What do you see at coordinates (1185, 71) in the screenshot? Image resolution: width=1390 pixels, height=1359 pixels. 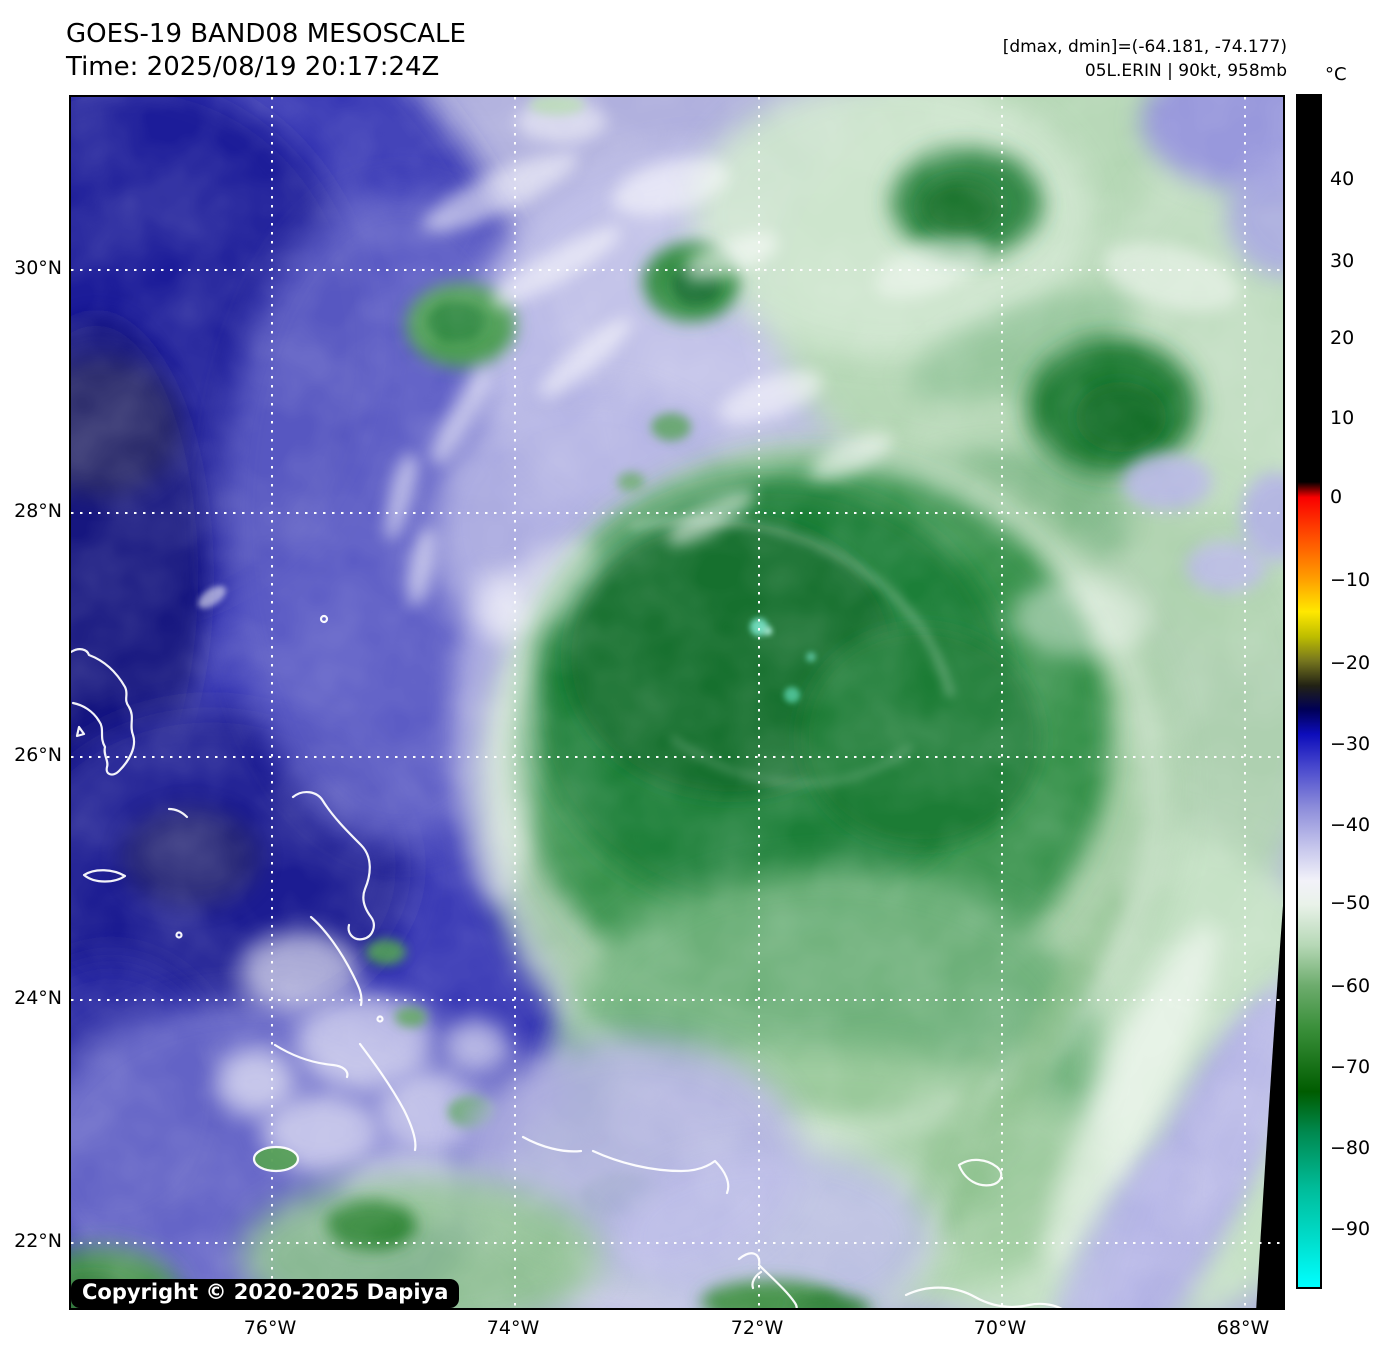 I see `storm-info-annotation: 05L.ERIN | 90kt, 958mb` at bounding box center [1185, 71].